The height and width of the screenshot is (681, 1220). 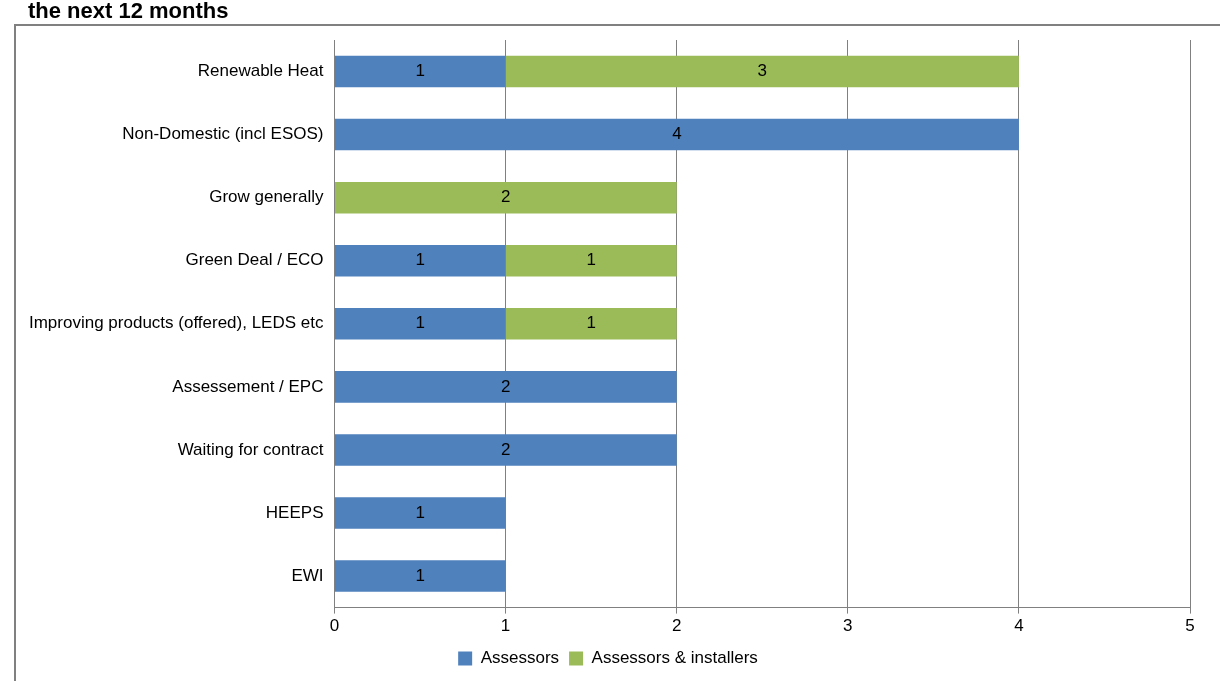 I want to click on y-tick-label: HEEPS, so click(x=294, y=512).